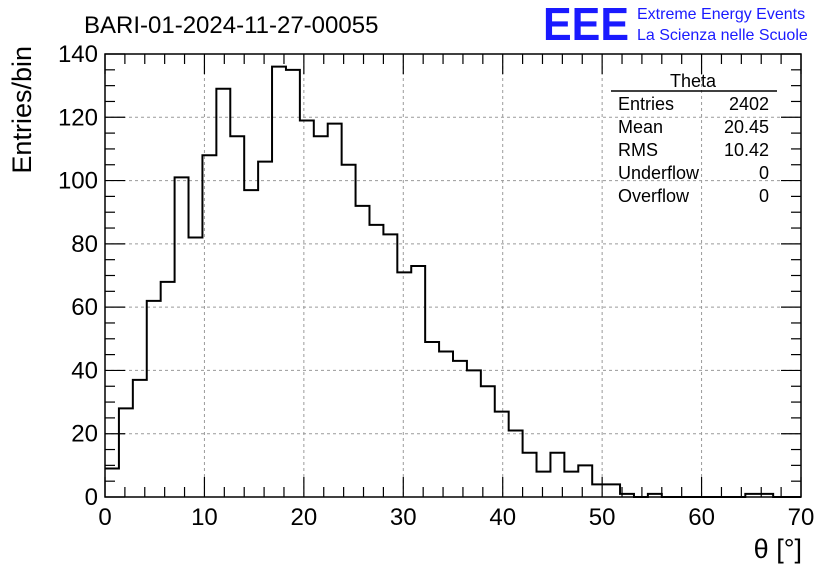  What do you see at coordinates (231, 25) in the screenshot?
I see `run-title: BARI-01-2024-11-27-00055` at bounding box center [231, 25].